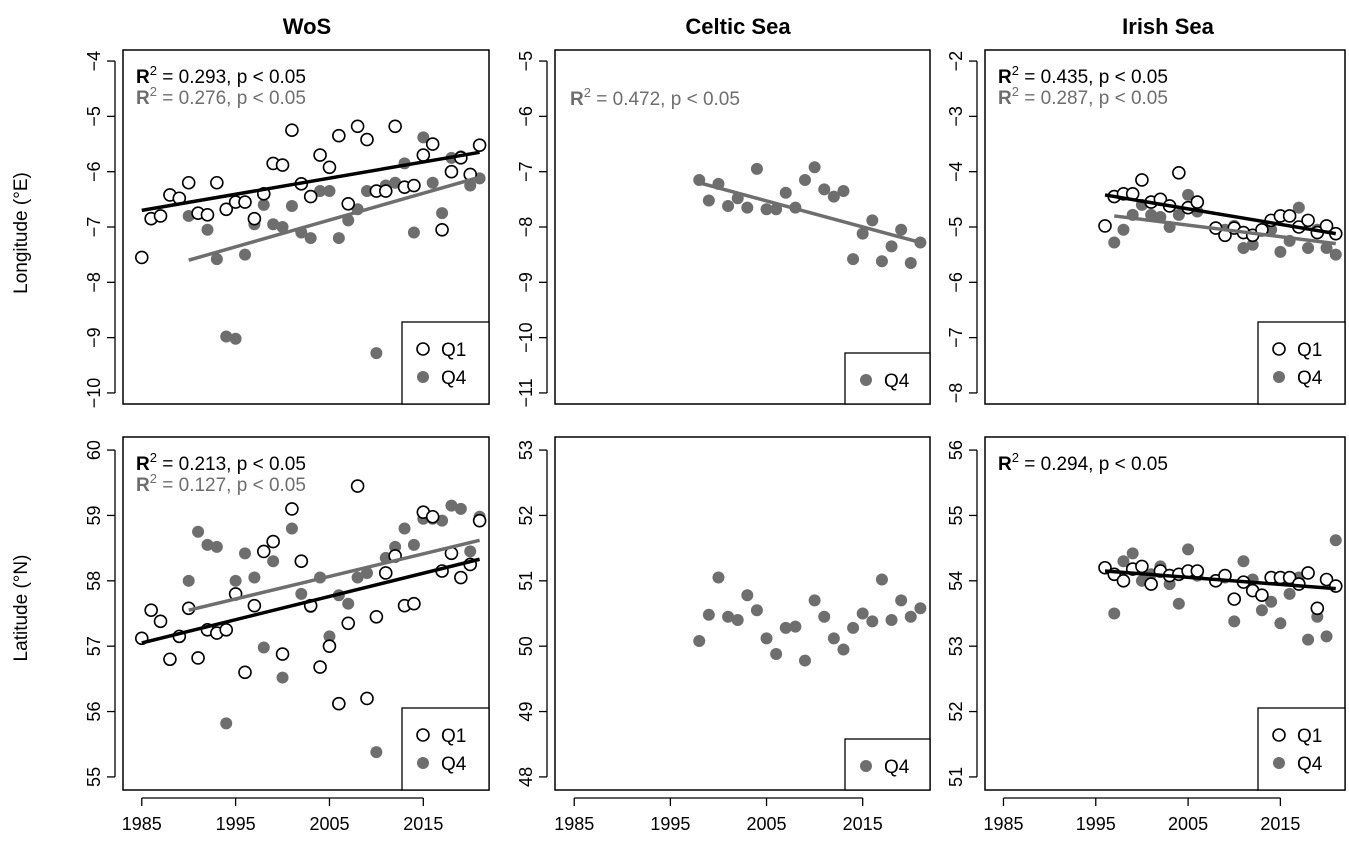 This screenshot has height=845, width=1349. I want to click on y-axis: −10 −9 −8 −7 −6 −5 −4, so click(100, 230).